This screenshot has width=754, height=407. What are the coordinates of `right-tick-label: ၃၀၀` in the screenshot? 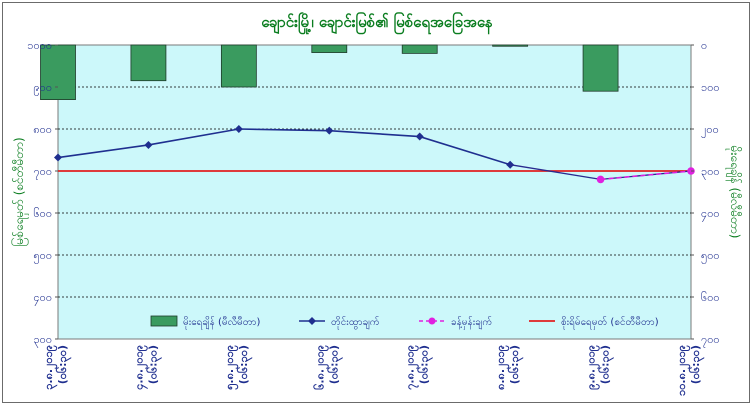 It's located at (710, 172).